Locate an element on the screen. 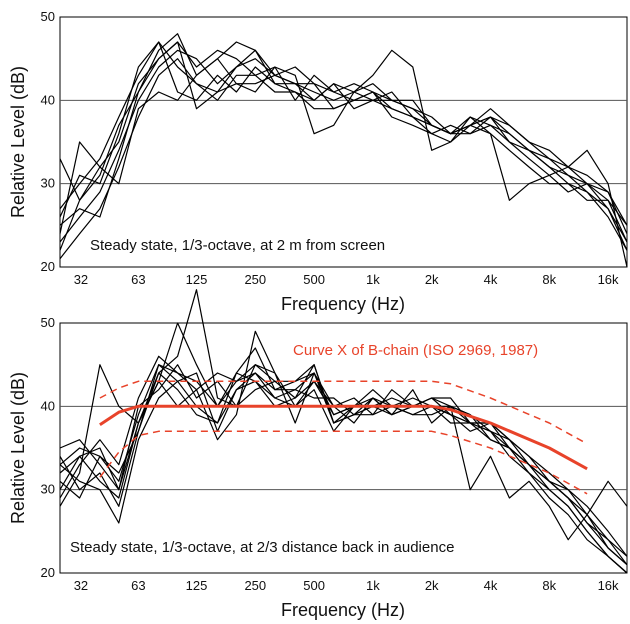  top-x-tick-label: 4k is located at coordinates (491, 279).